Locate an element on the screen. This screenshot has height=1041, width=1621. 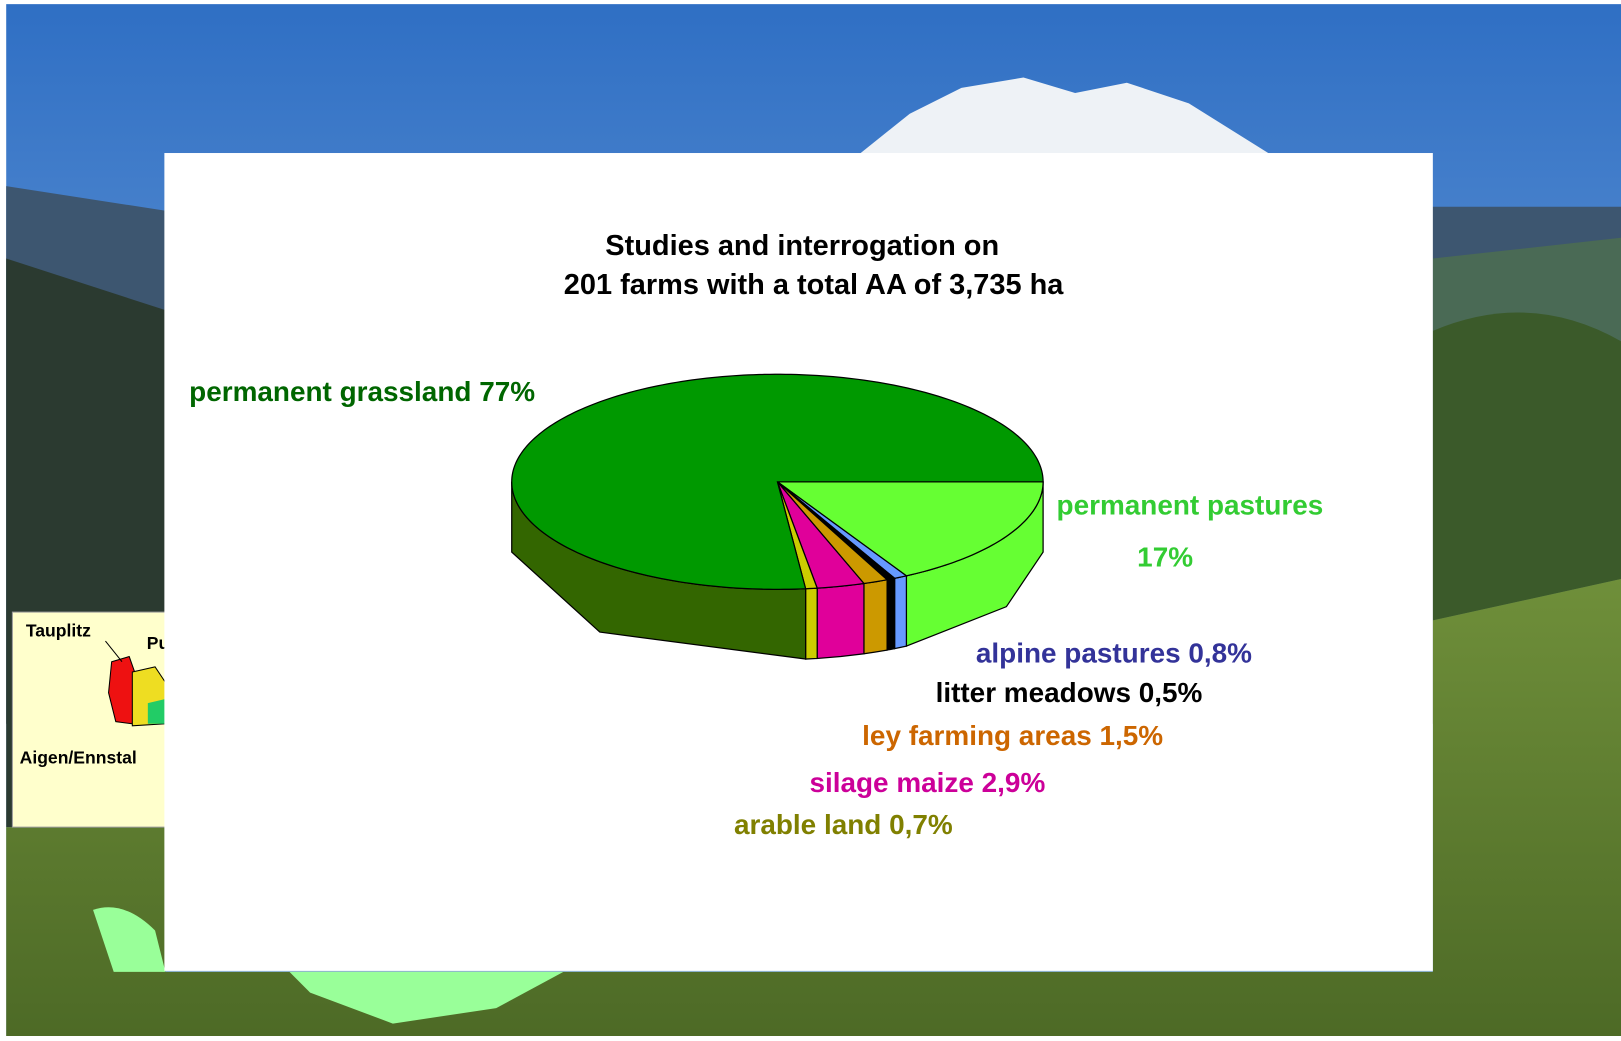
slice-label: silage maize 2,9% is located at coordinates (927, 782).